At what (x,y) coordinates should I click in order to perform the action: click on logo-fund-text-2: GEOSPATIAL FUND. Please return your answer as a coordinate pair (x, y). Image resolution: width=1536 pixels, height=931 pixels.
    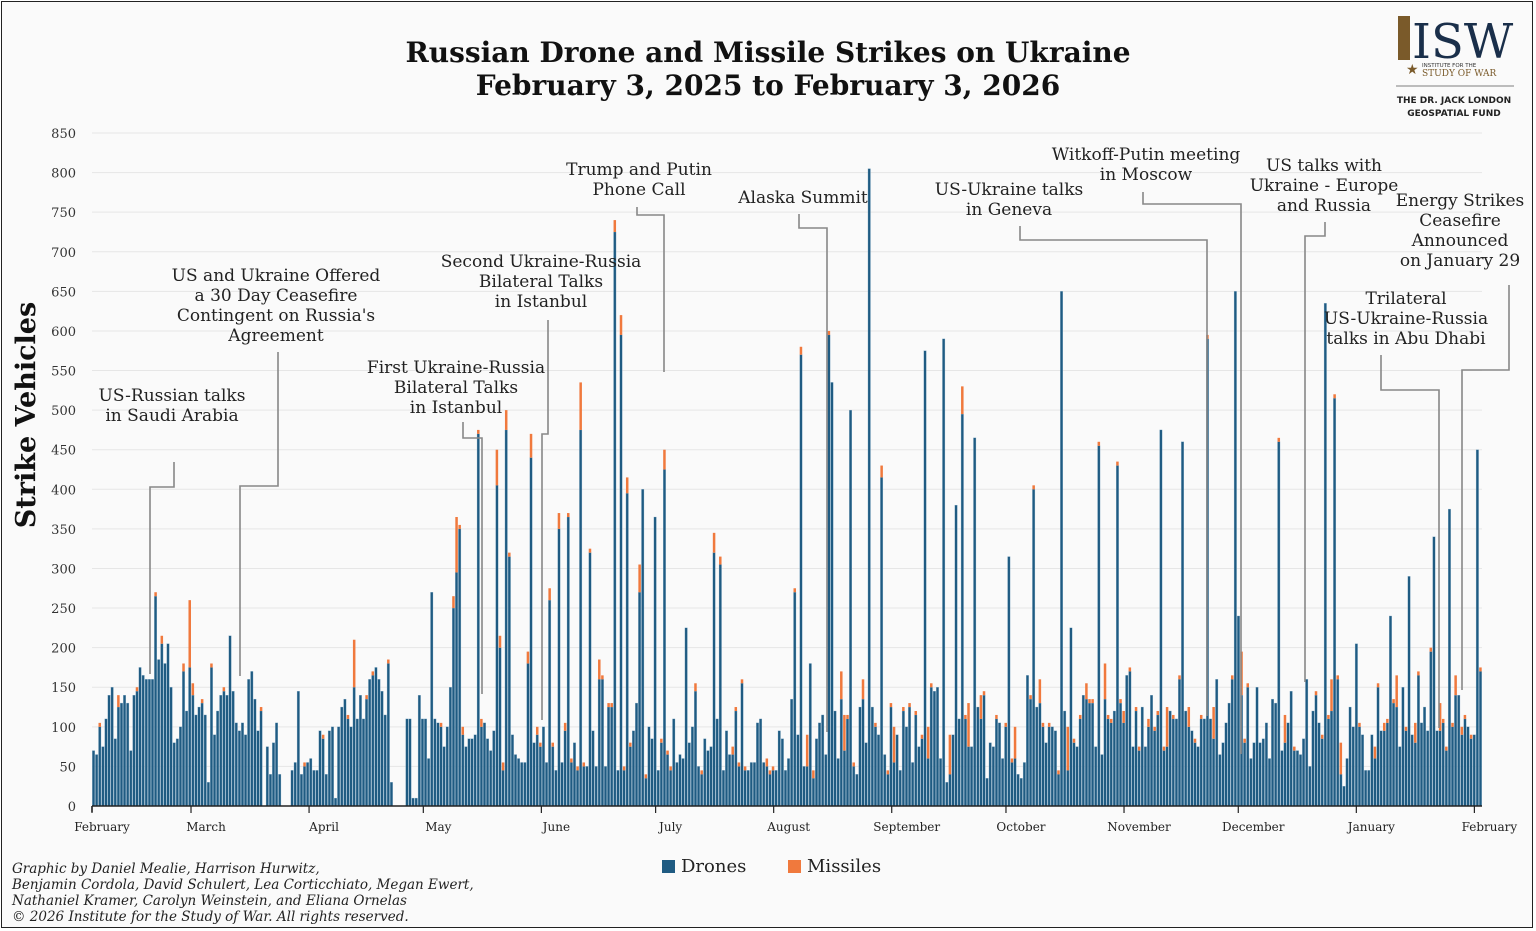
    Looking at the image, I should click on (1454, 114).